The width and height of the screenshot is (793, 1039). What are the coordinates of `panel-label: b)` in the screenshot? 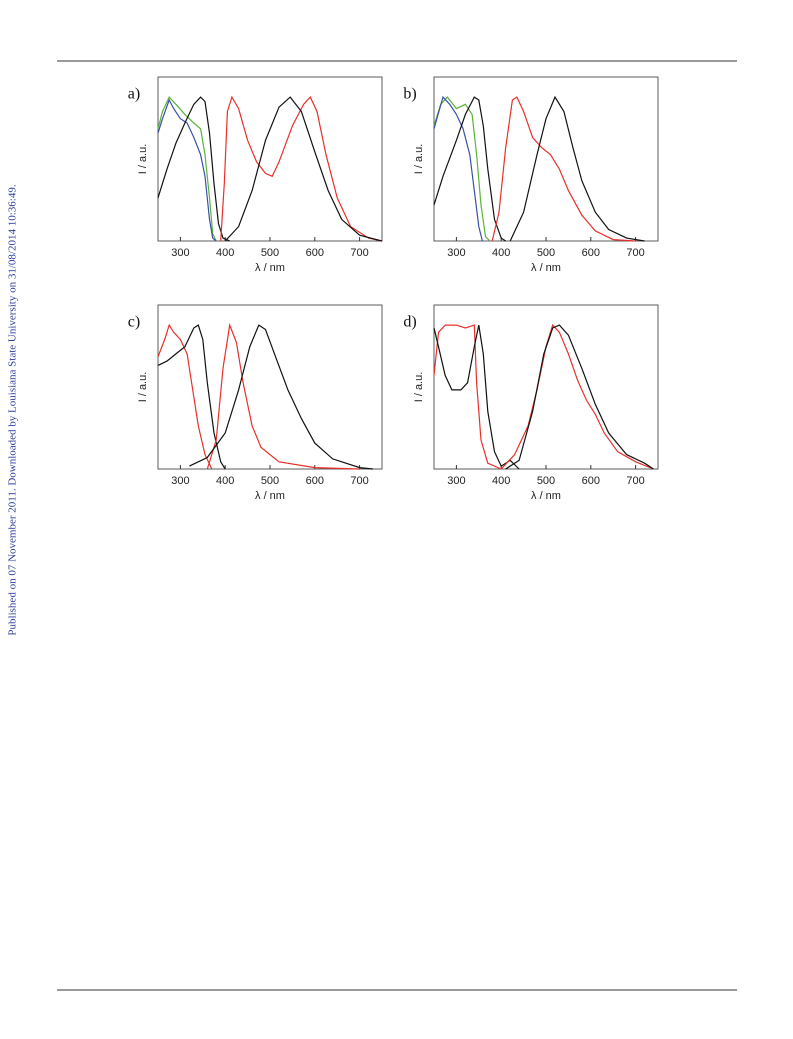 It's located at (409, 94).